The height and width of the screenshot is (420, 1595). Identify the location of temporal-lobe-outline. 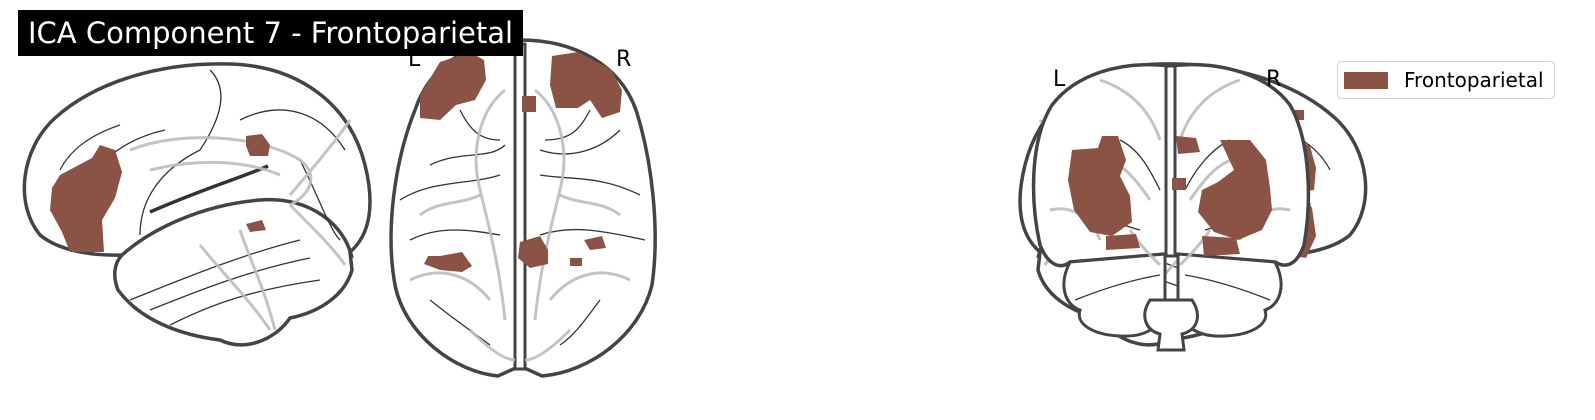
(237, 228).